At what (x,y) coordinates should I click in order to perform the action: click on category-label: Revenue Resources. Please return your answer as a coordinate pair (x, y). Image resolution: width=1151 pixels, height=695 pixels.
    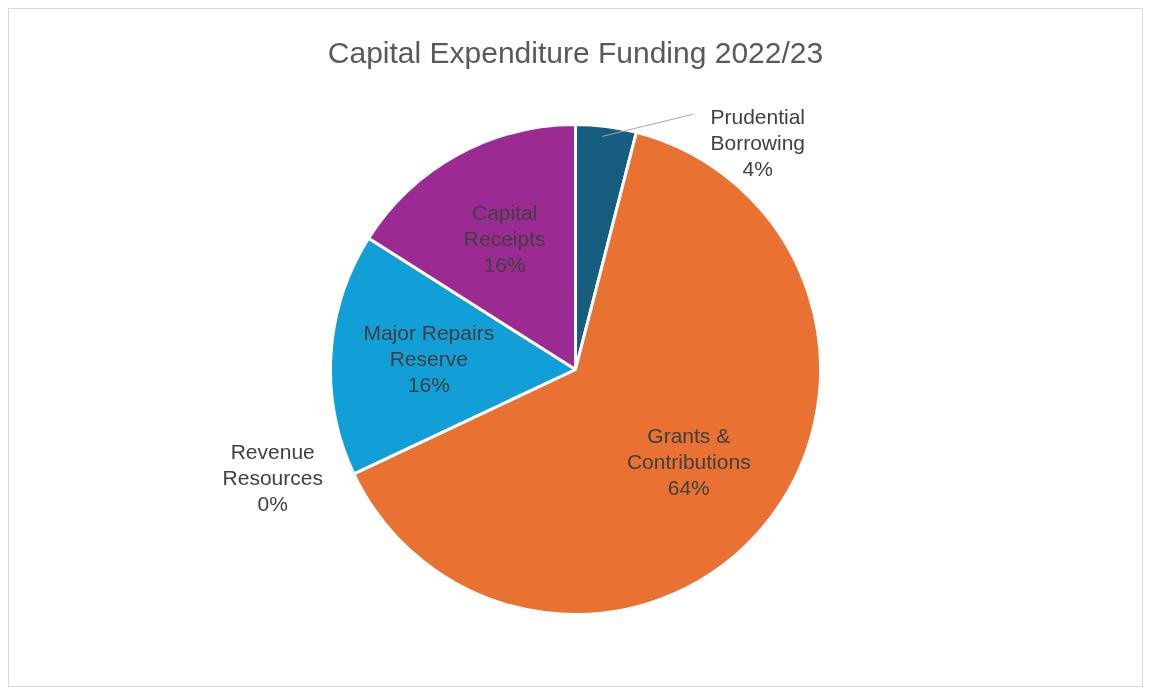
    Looking at the image, I should click on (272, 464).